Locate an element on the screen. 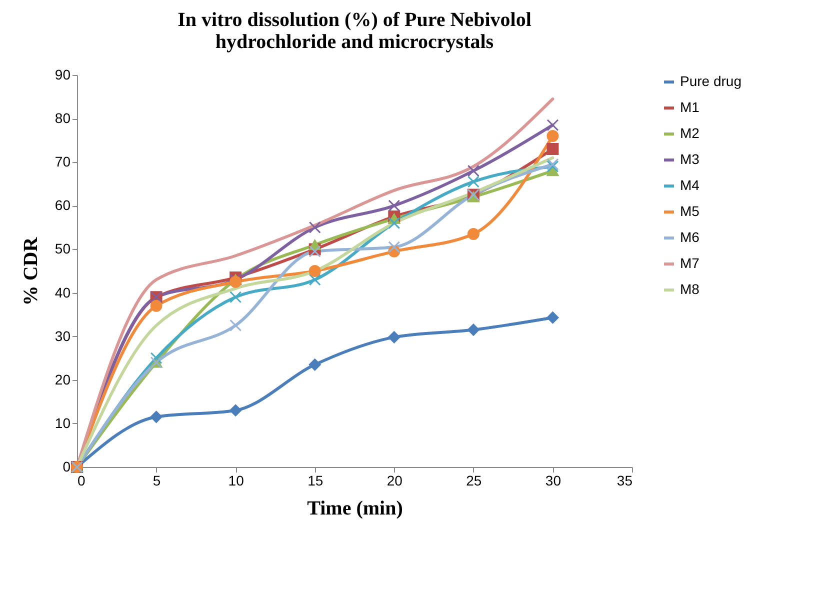  legend-label: M6 is located at coordinates (690, 237).